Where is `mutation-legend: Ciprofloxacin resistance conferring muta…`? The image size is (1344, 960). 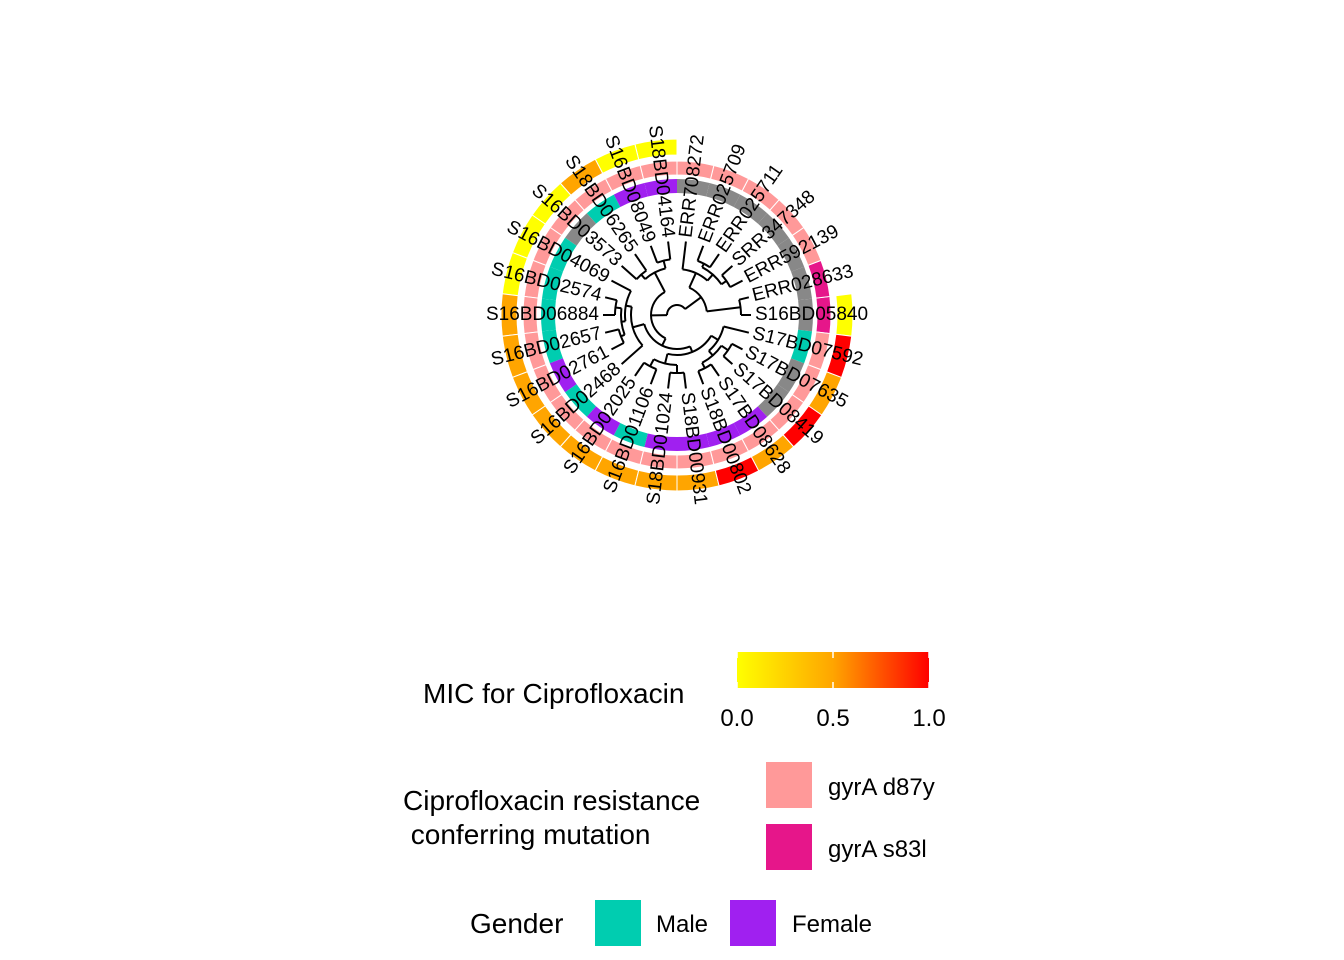 mutation-legend: Ciprofloxacin resistance conferring muta… is located at coordinates (669, 816).